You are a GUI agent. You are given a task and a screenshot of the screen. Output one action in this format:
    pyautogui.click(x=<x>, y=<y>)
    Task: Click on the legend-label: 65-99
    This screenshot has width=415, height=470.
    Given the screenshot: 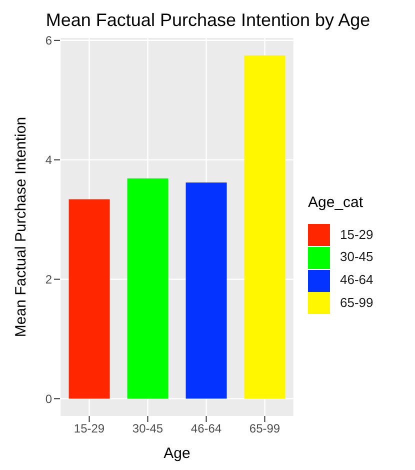 What is the action you would take?
    pyautogui.click(x=357, y=302)
    